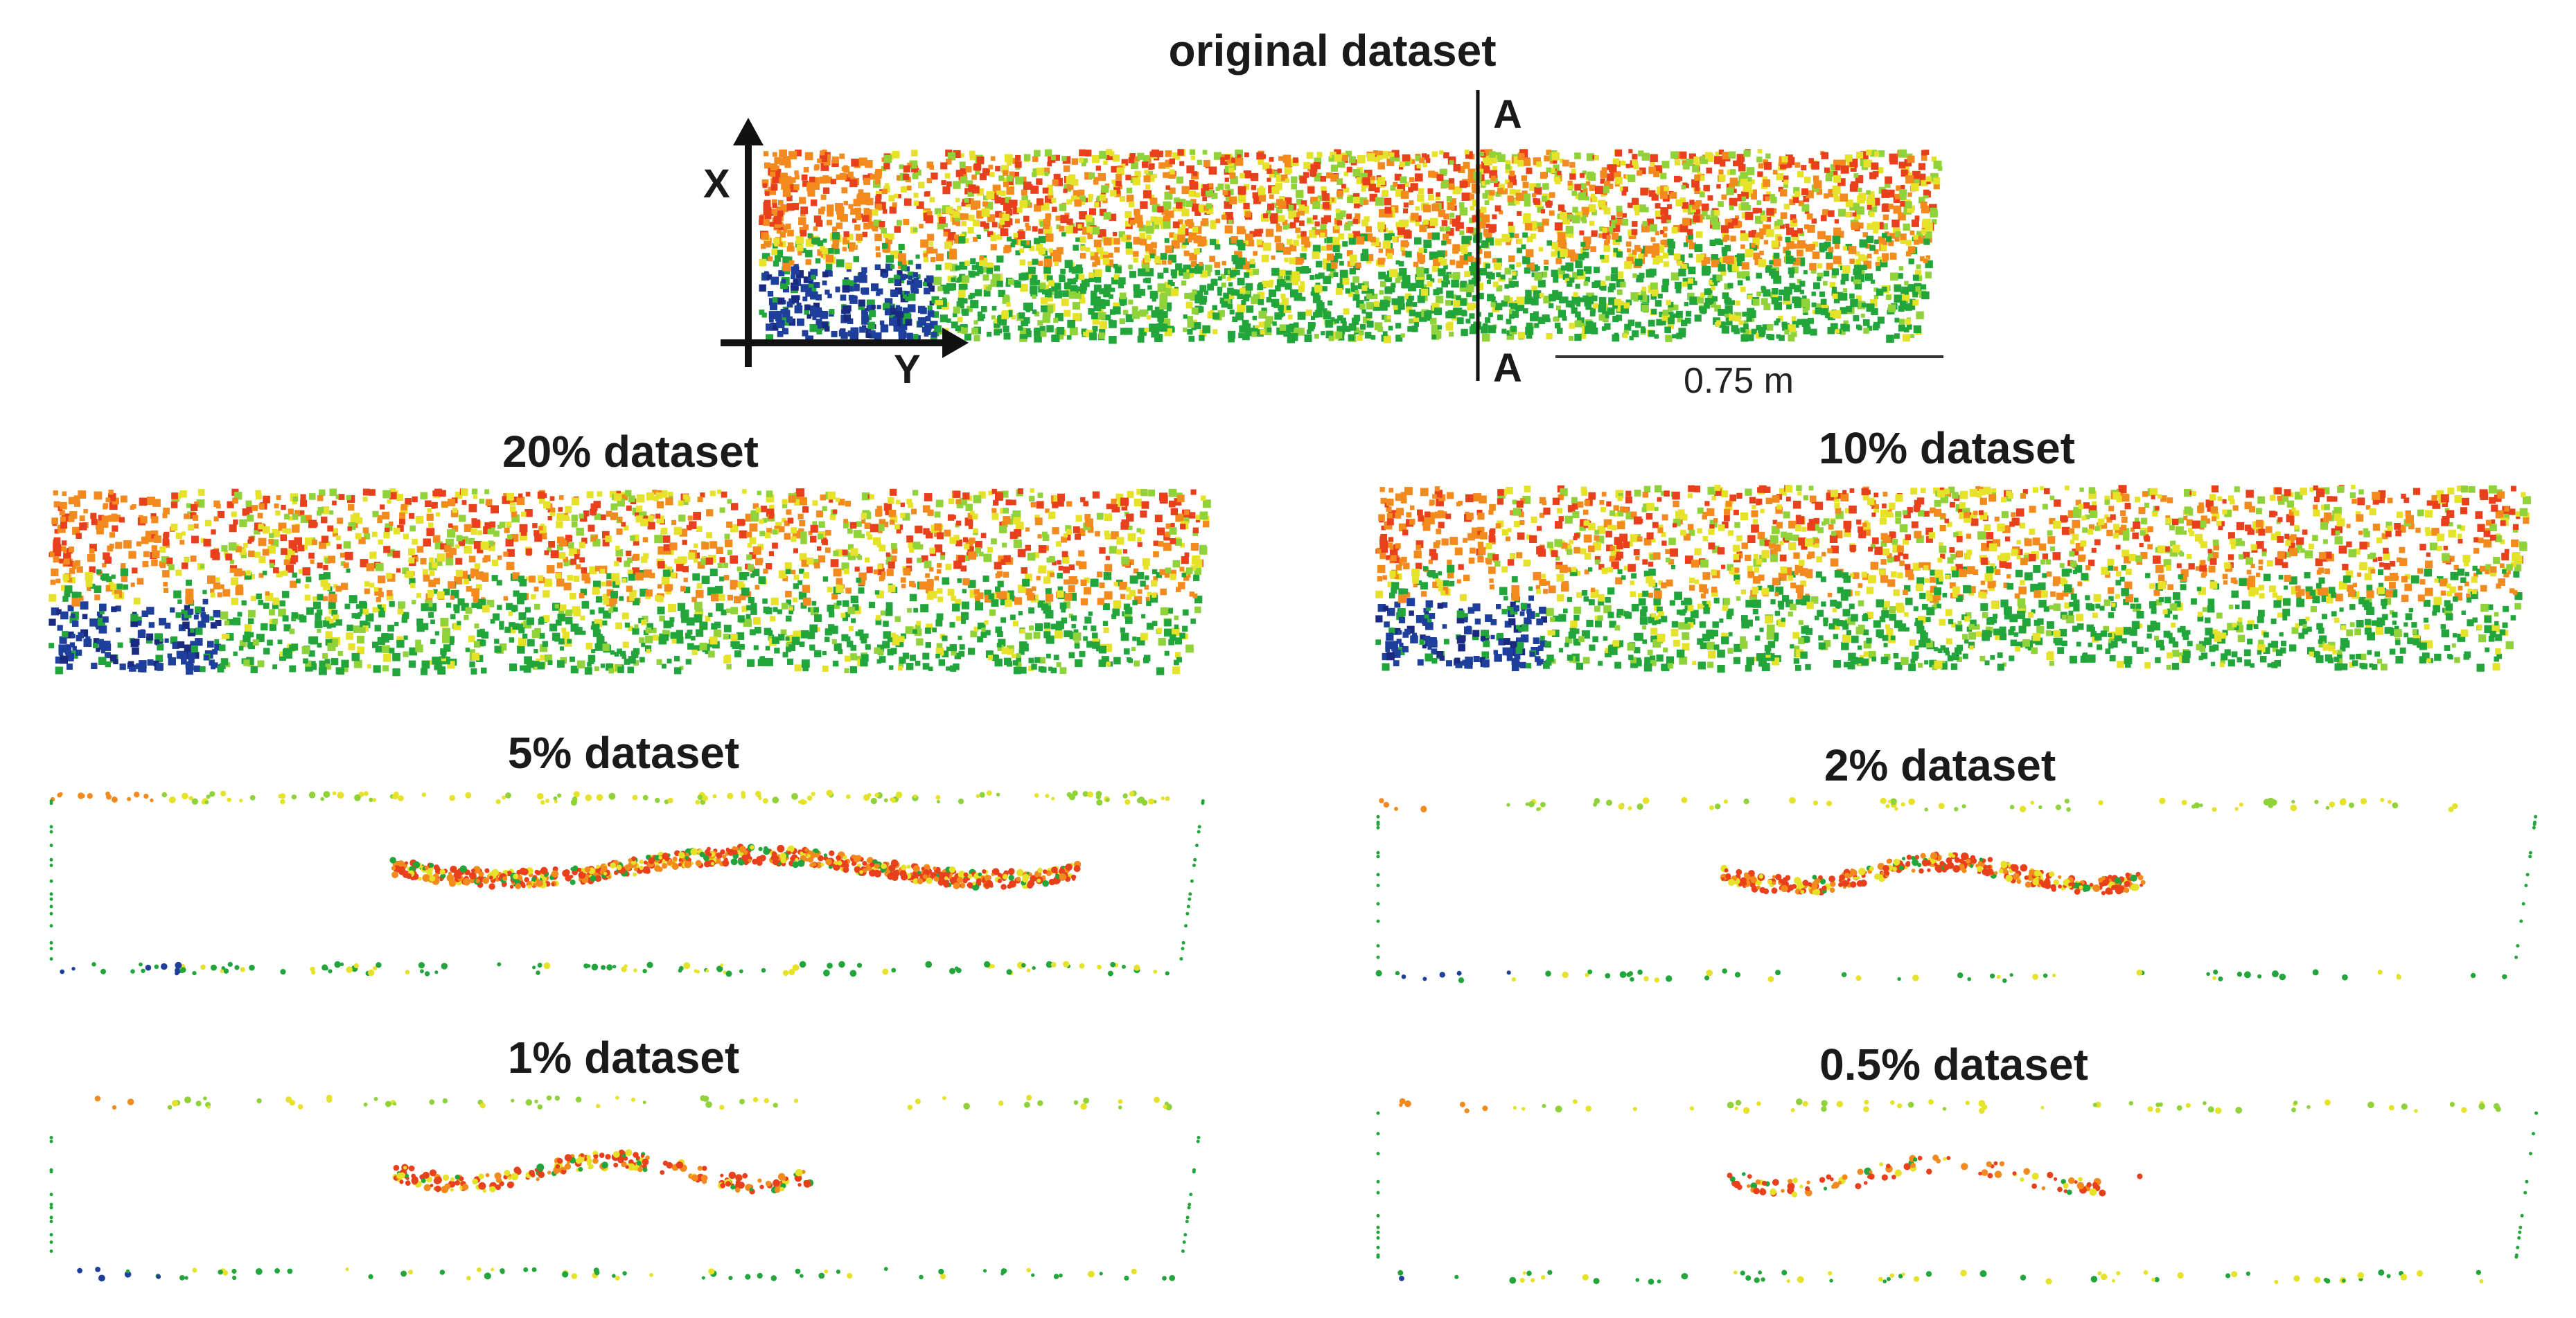 The height and width of the screenshot is (1318, 2576). Describe the element at coordinates (908, 369) in the screenshot. I see `y-axis-label: Y` at that location.